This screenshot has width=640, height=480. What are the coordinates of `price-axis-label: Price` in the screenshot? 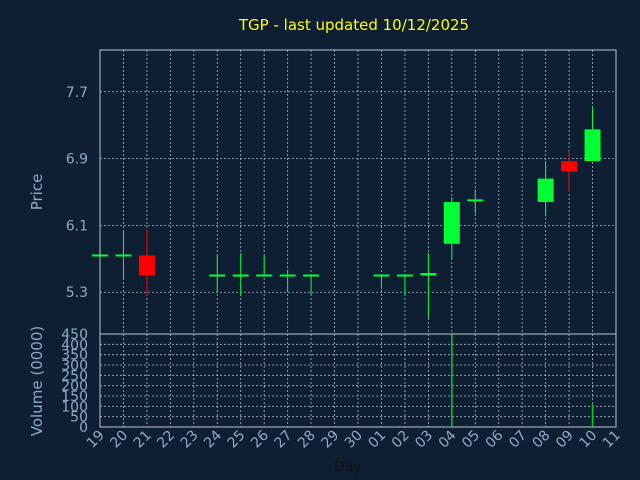 It's located at (37, 192).